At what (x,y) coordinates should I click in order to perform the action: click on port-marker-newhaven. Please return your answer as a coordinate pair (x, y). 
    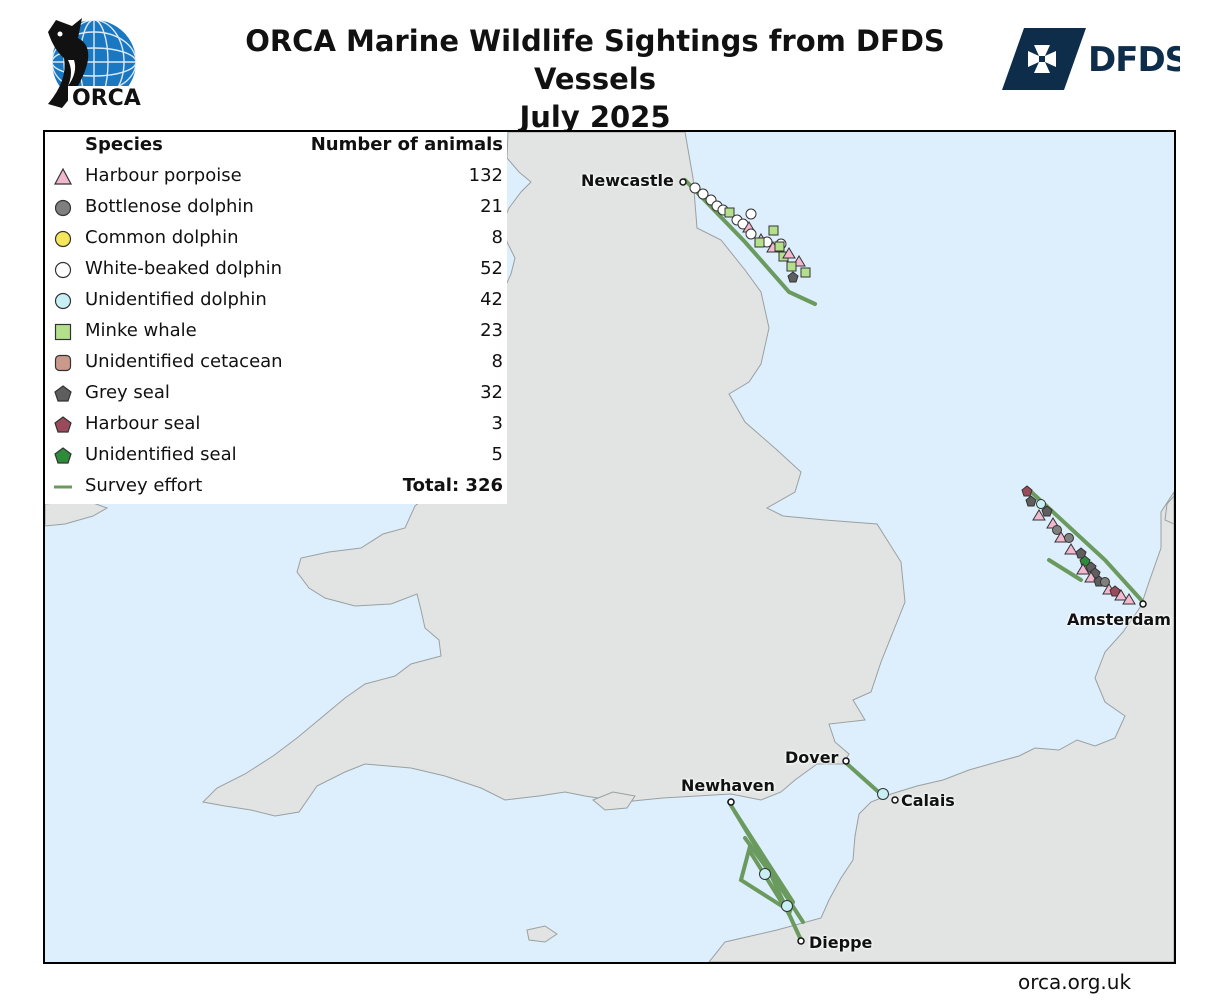
    Looking at the image, I should click on (731, 802).